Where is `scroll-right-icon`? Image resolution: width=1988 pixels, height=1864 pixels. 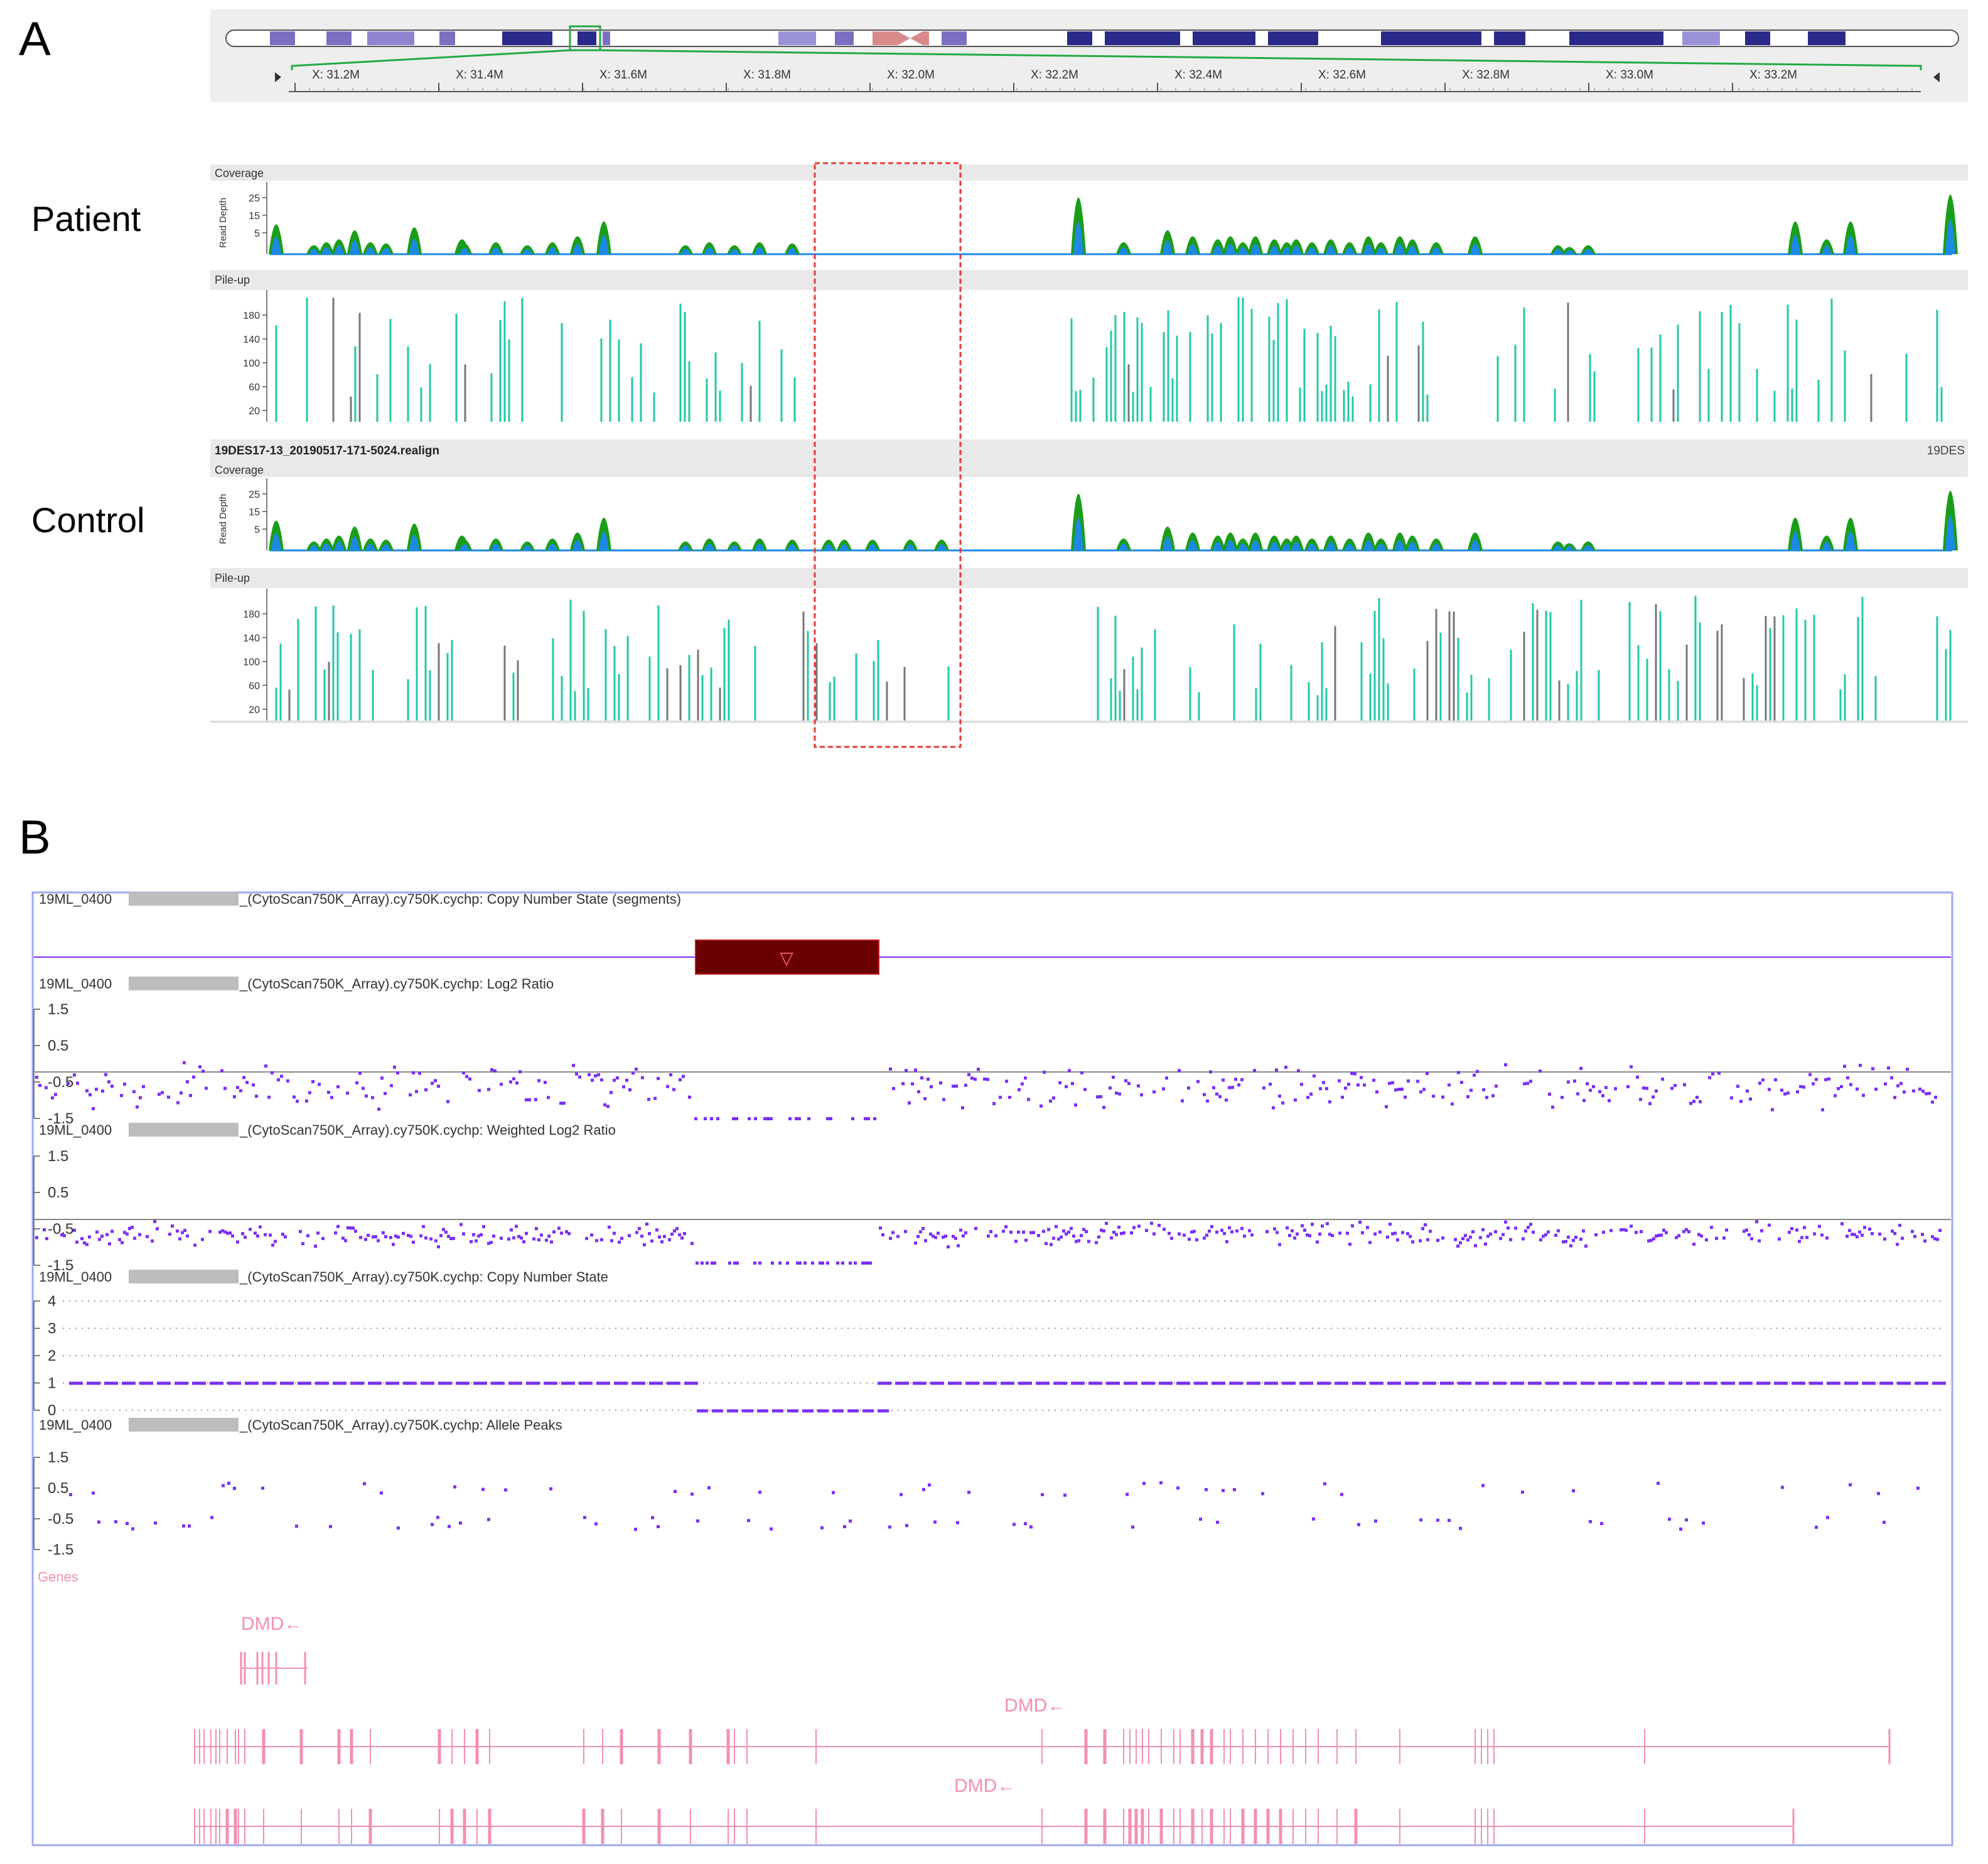 scroll-right-icon is located at coordinates (1936, 77).